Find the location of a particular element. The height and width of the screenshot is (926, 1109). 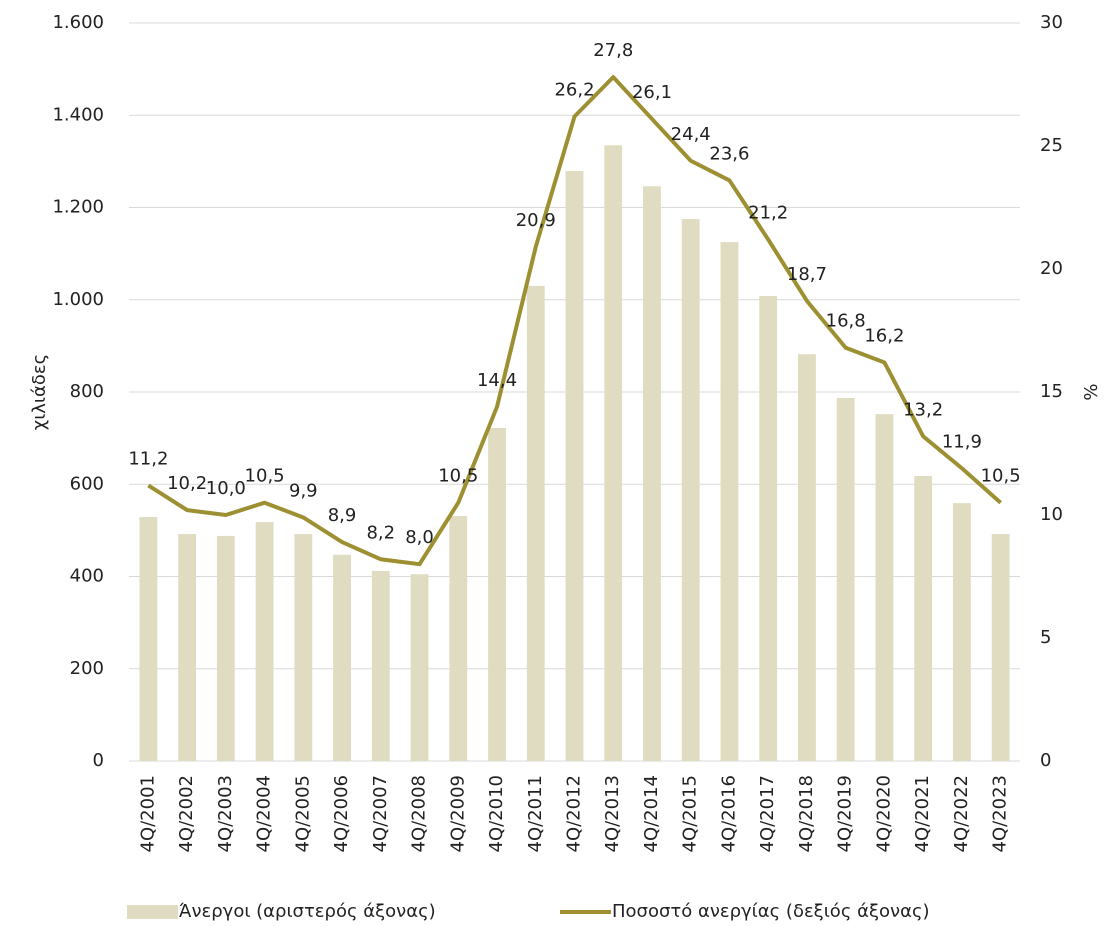

data-label: 8,0 is located at coordinates (419, 537).